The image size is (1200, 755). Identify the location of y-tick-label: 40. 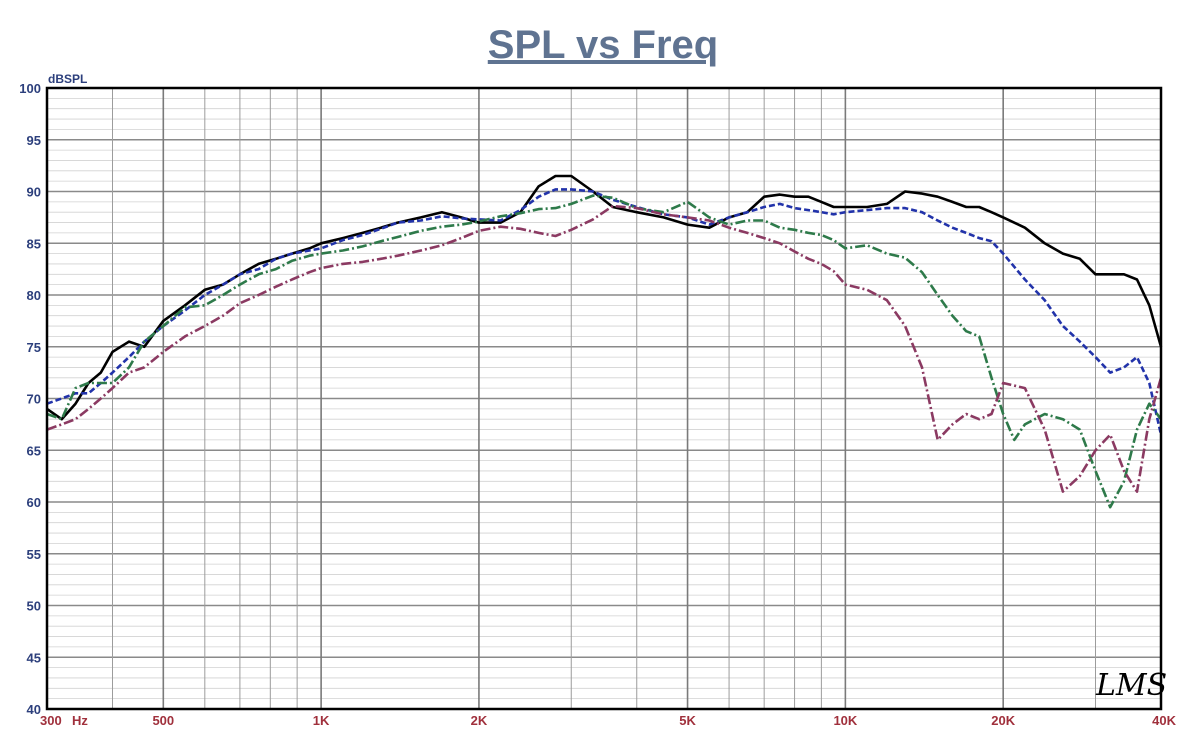
(34, 709).